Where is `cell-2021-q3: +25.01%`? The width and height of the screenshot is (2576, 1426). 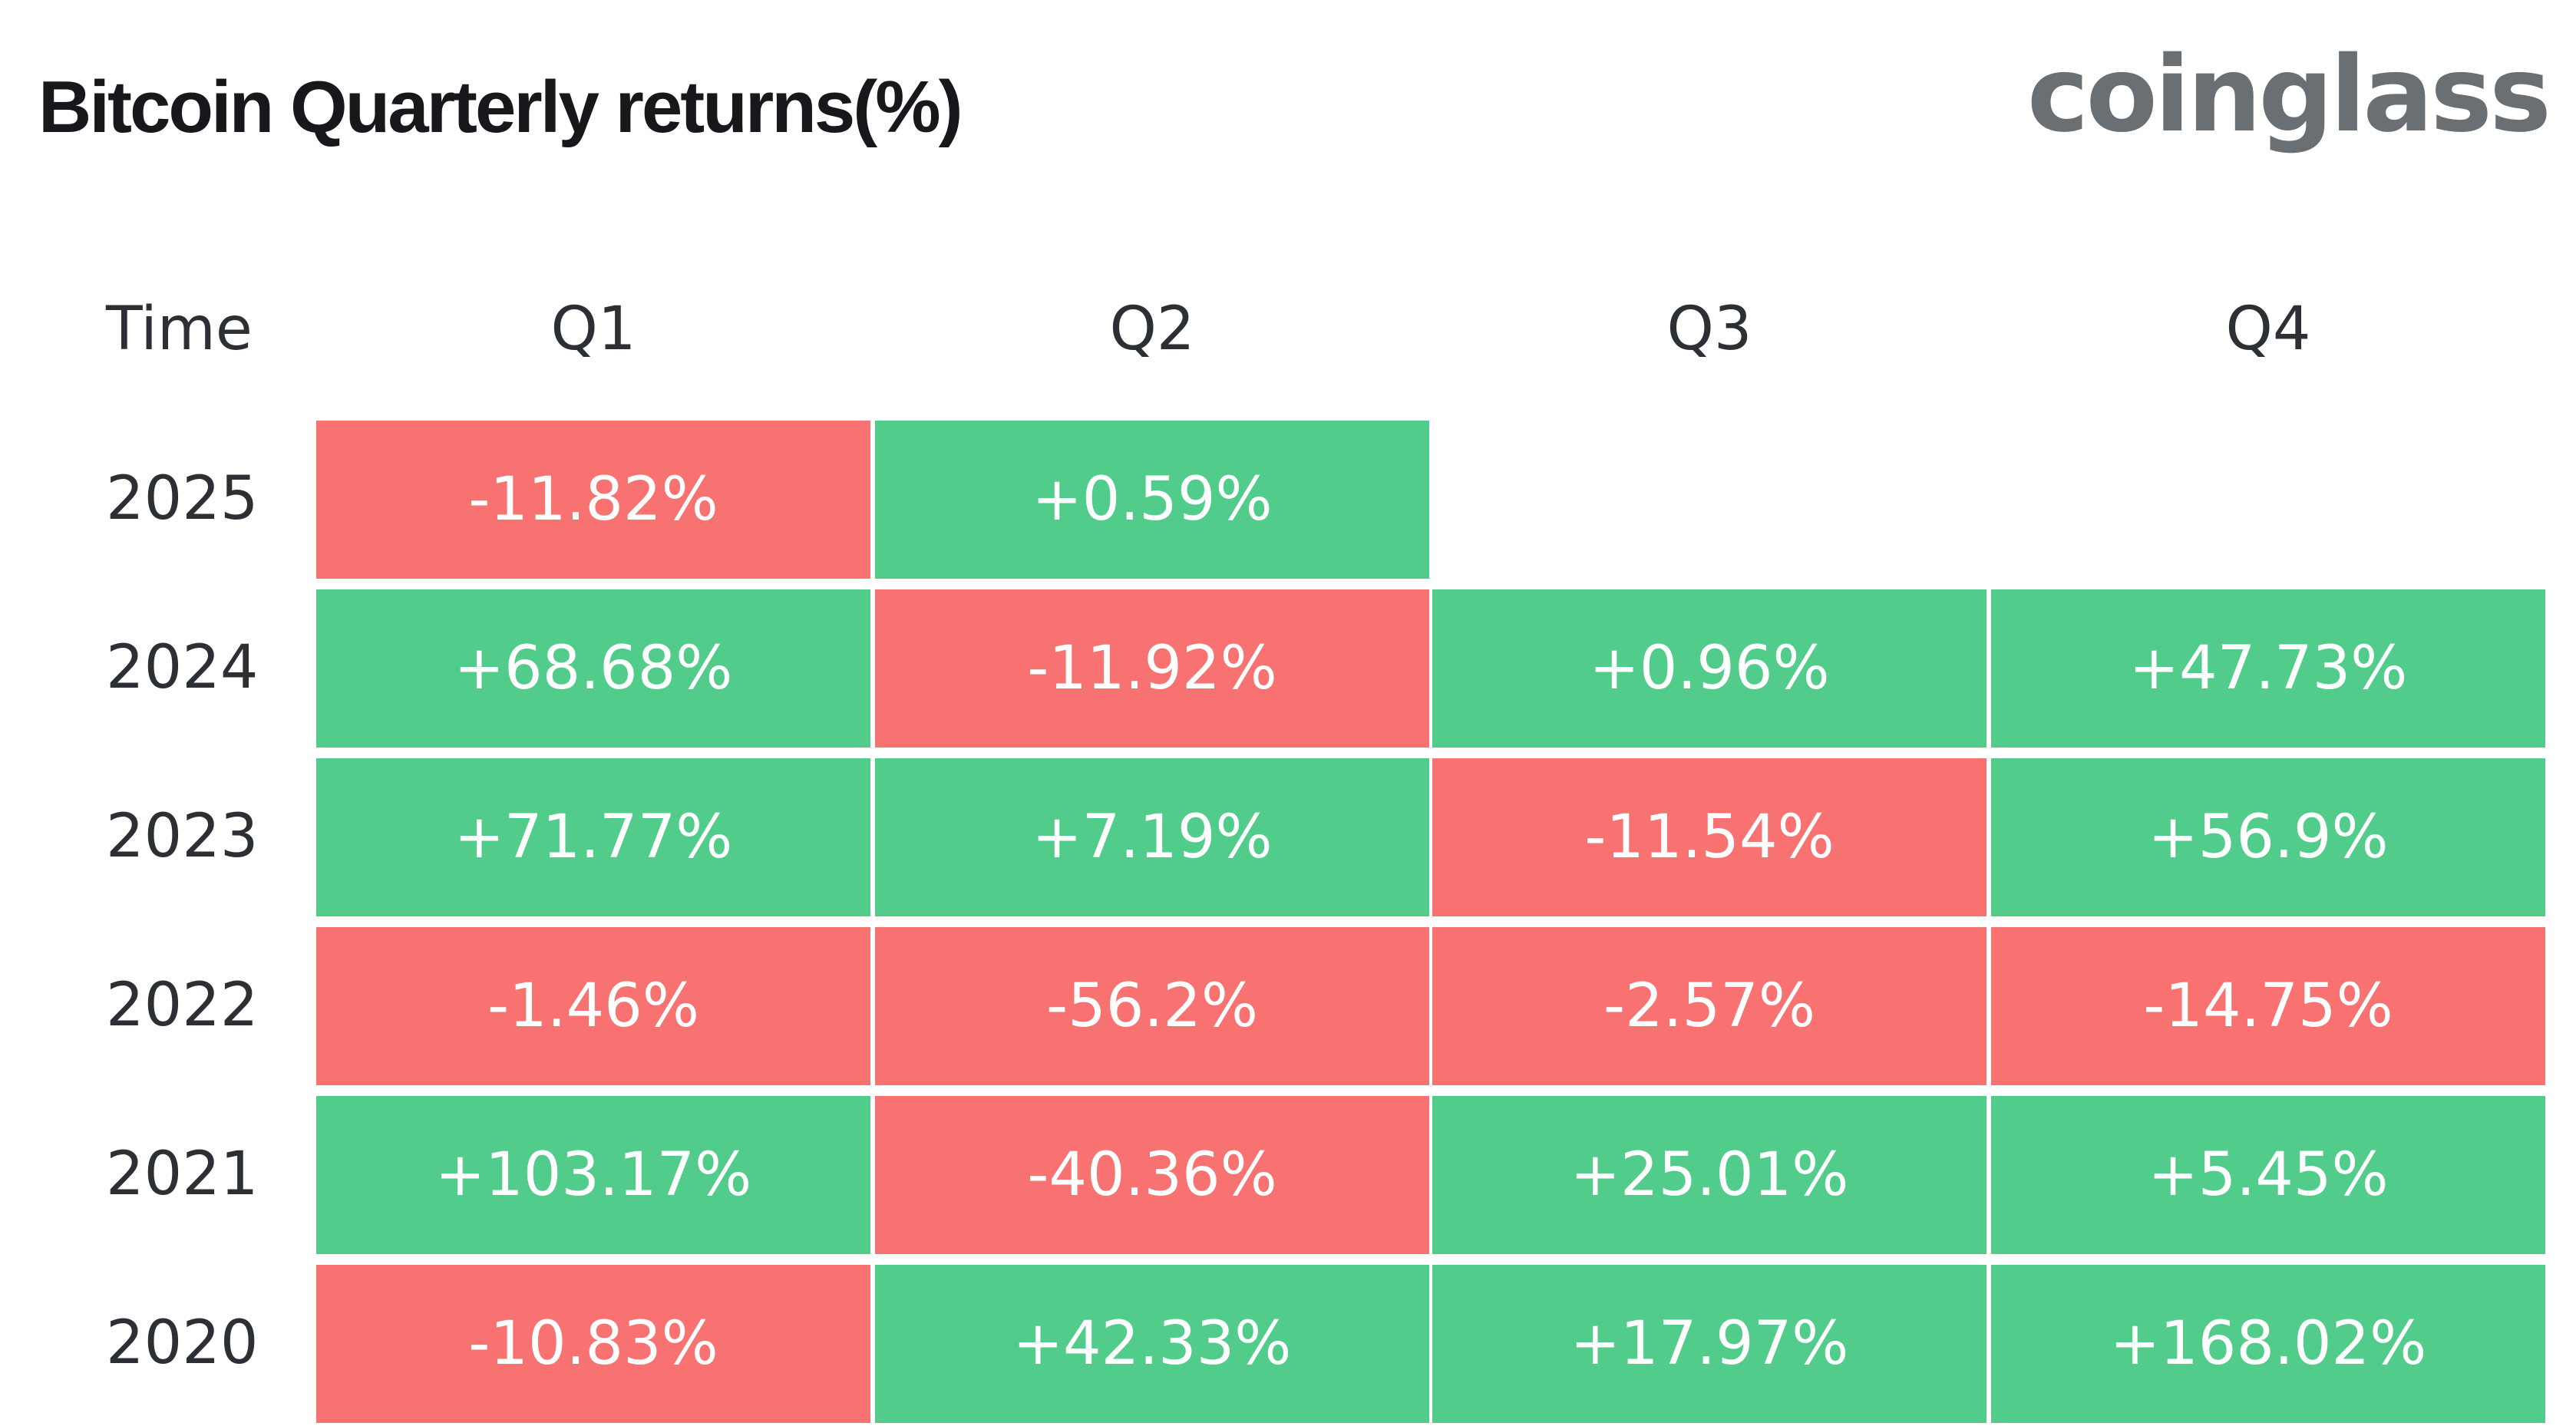
cell-2021-q3: +25.01% is located at coordinates (1709, 1175).